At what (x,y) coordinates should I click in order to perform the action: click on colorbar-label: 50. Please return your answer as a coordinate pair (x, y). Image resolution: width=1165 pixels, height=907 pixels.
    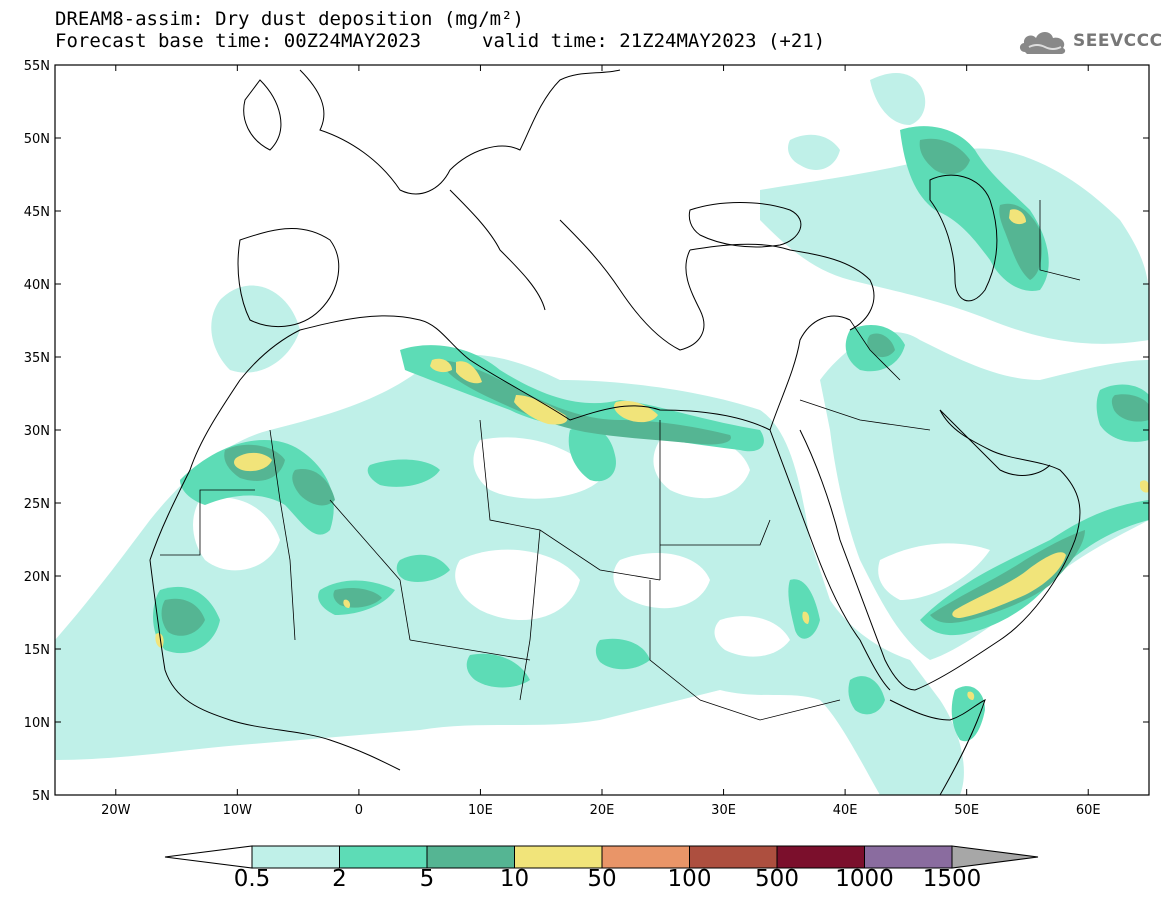
    Looking at the image, I should click on (602, 879).